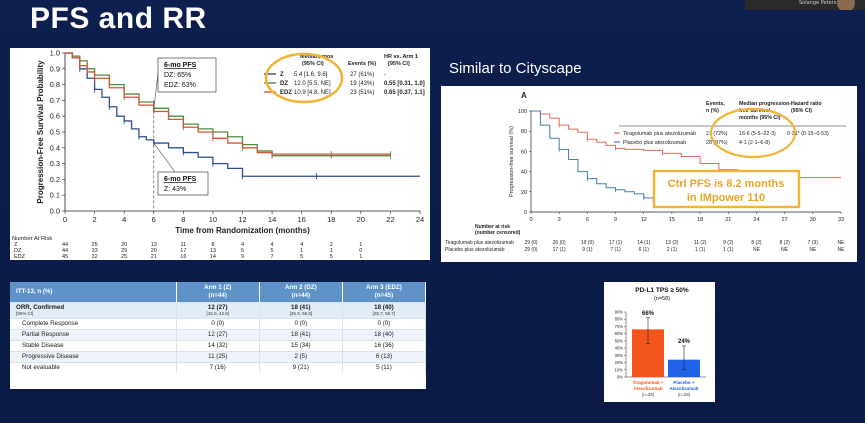  Describe the element at coordinates (647, 388) in the screenshot. I see `bar-category-label: Atezolizumab` at that location.